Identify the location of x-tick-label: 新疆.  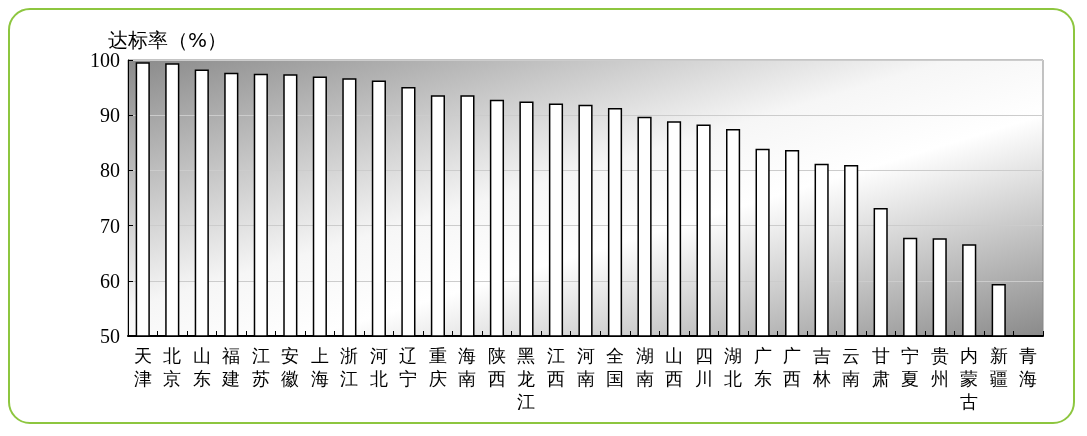
(998, 367).